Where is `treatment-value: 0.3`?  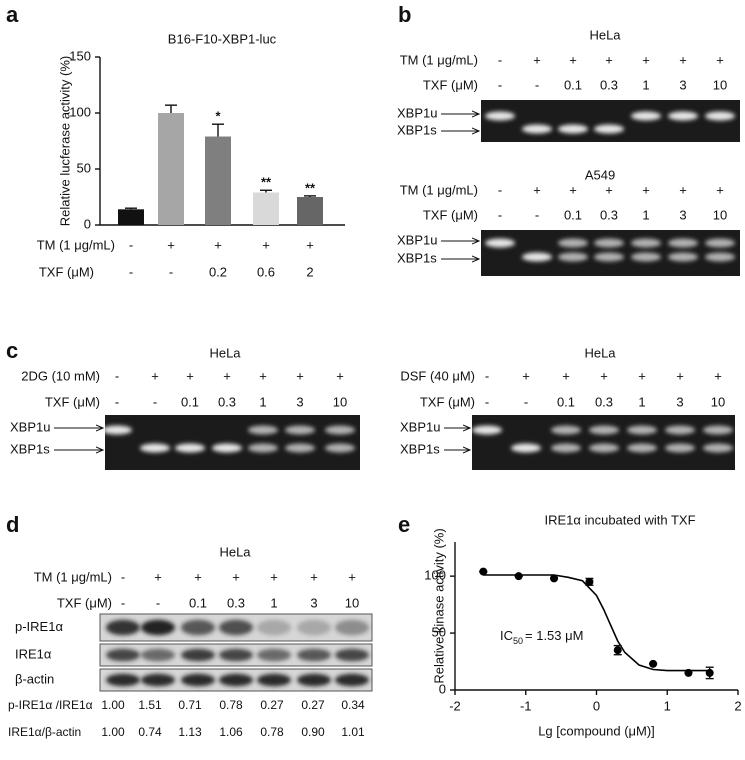 treatment-value: 0.3 is located at coordinates (236, 602).